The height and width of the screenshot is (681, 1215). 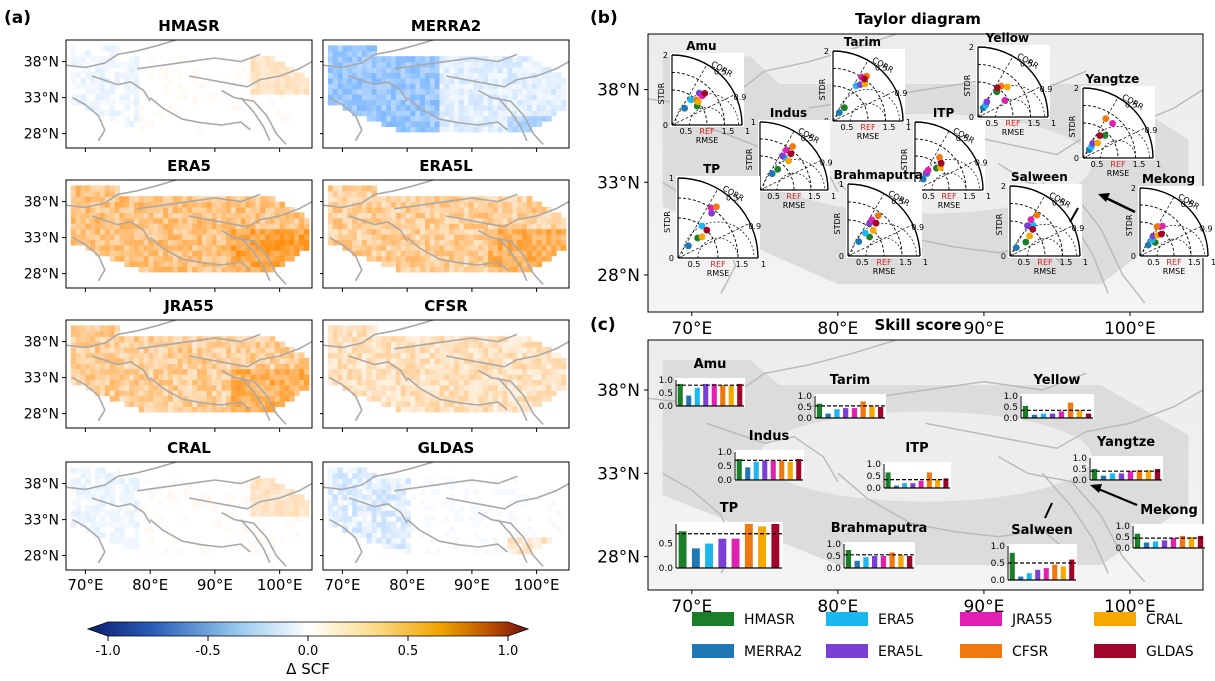 What do you see at coordinates (280, 585) in the screenshot?
I see `lon-tick-label: 100°E` at bounding box center [280, 585].